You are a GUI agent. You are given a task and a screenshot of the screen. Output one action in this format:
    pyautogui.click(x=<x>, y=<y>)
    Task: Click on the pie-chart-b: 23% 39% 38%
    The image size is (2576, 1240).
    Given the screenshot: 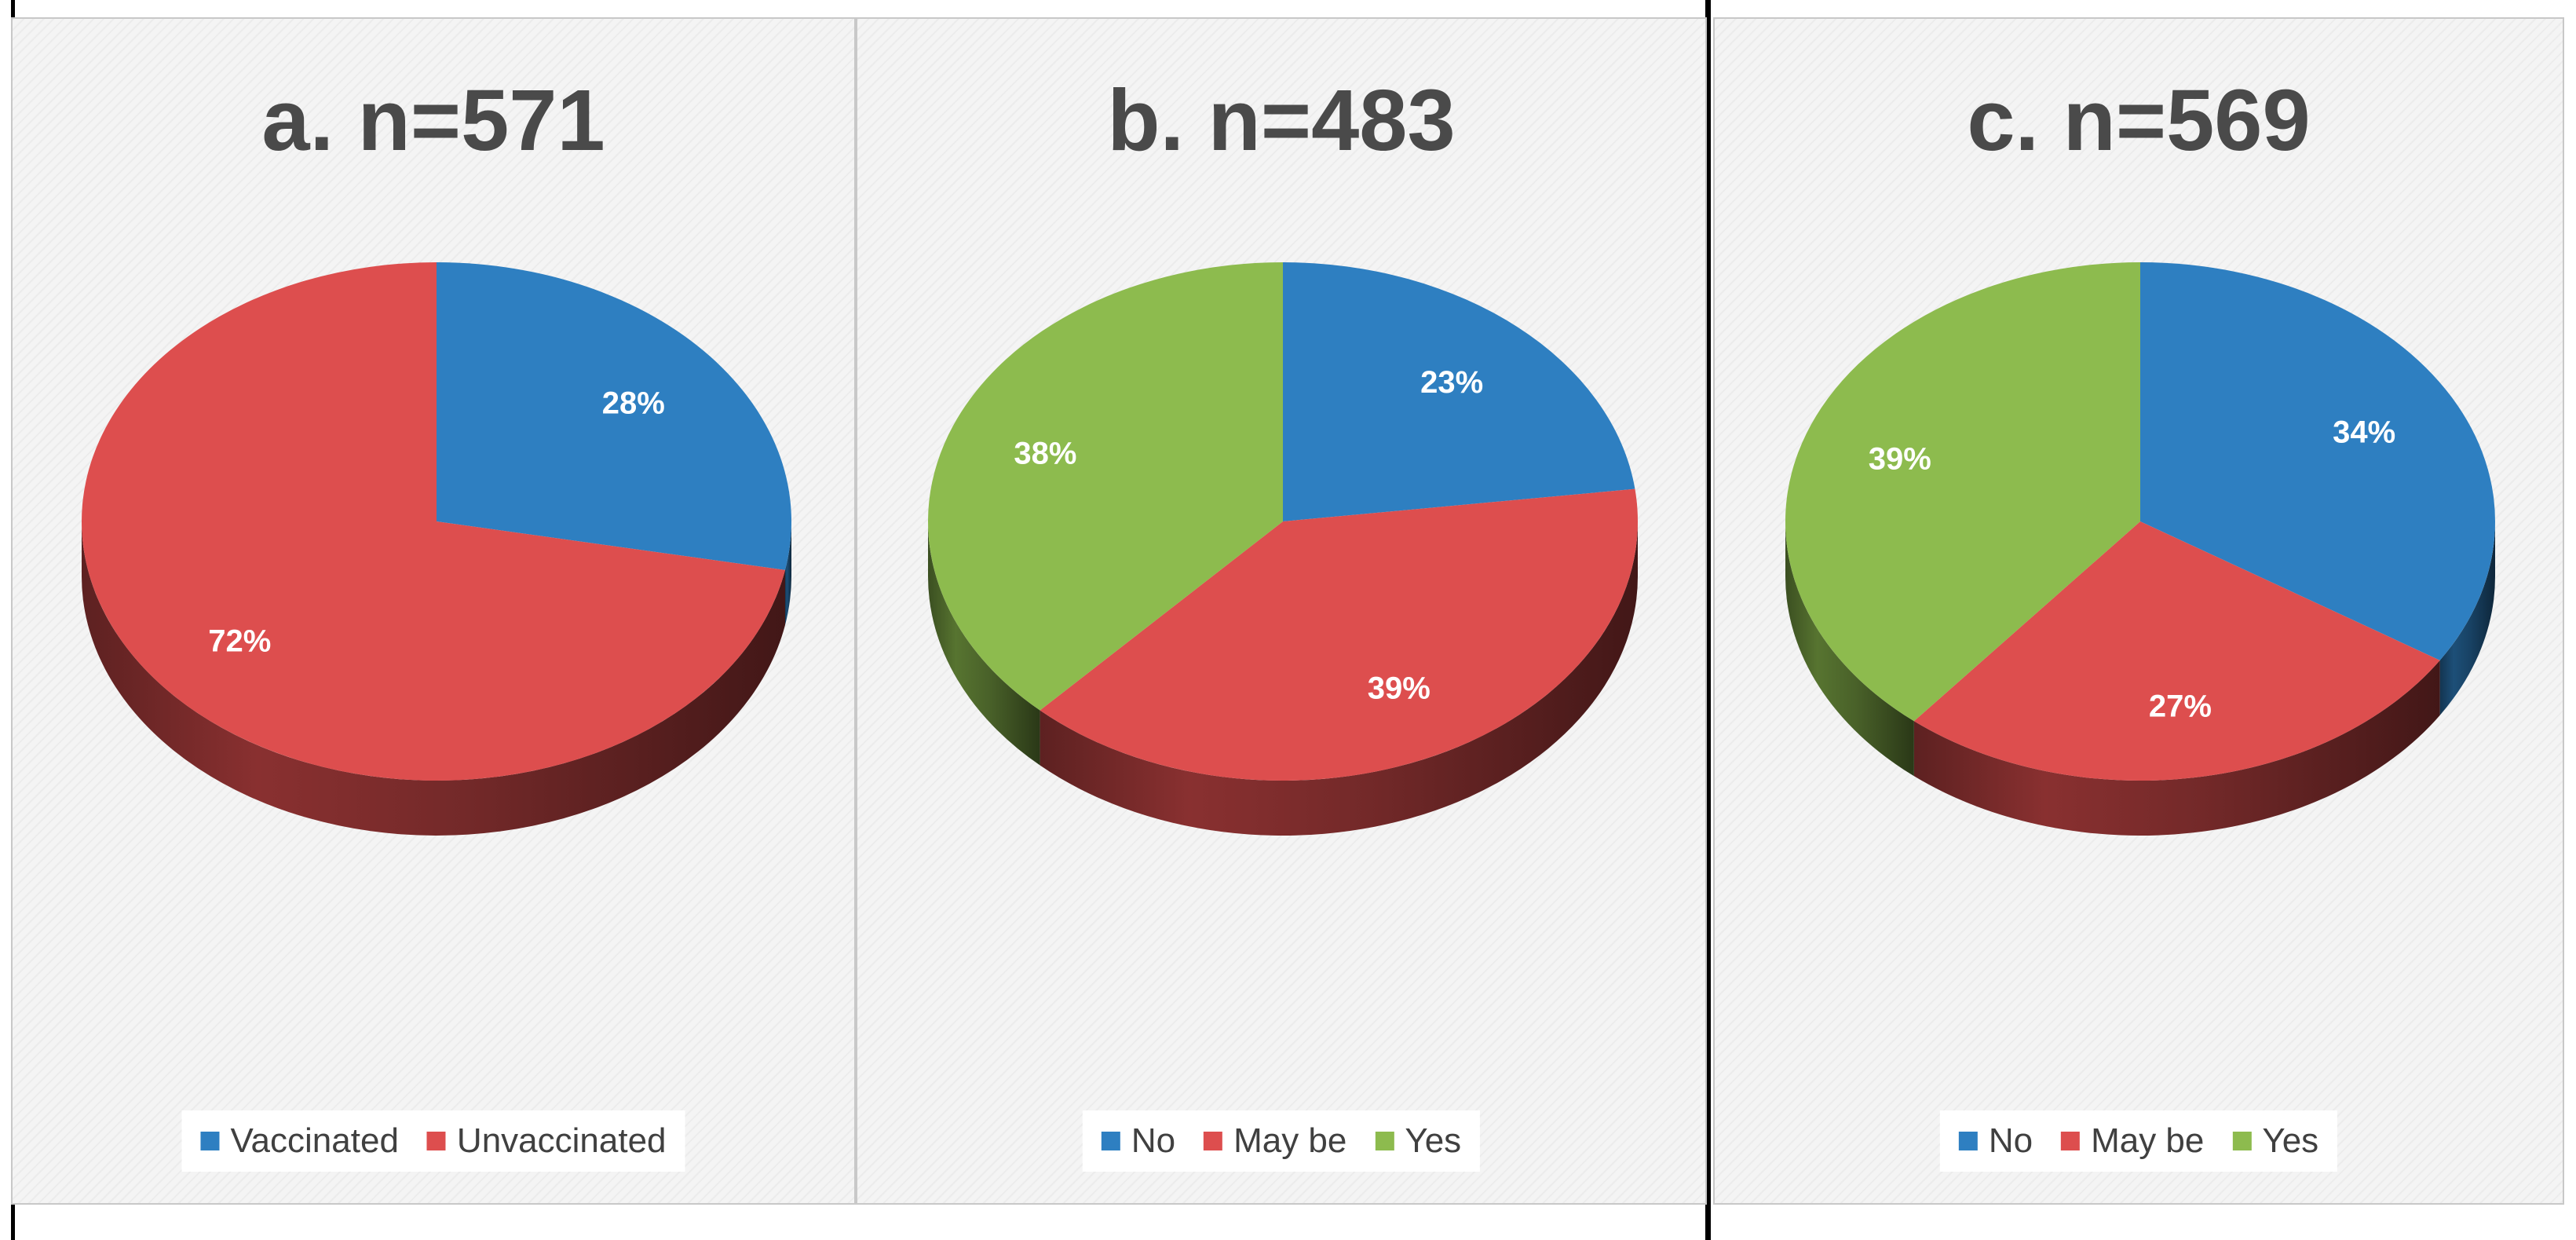 What is the action you would take?
    pyautogui.click(x=1283, y=549)
    